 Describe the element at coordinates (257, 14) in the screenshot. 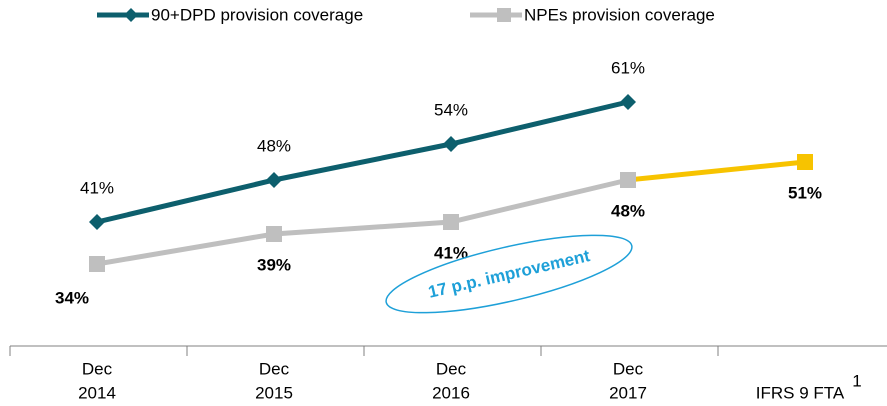

I see `legend-label: 90+DPD provision coverage` at that location.